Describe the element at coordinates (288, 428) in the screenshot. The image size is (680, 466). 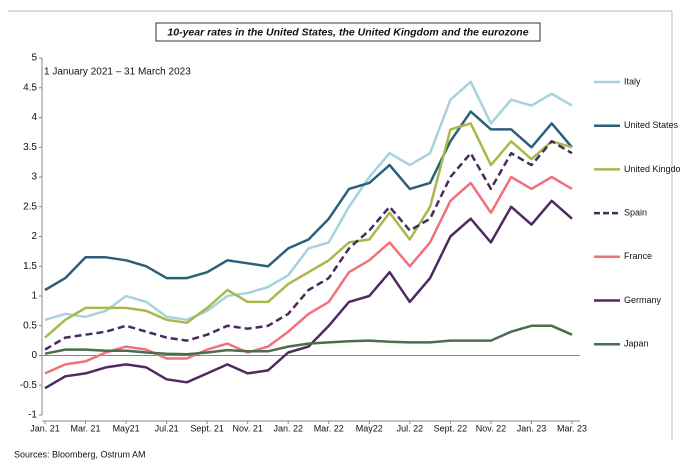
I see `x-tick-label: Jan. 22` at that location.